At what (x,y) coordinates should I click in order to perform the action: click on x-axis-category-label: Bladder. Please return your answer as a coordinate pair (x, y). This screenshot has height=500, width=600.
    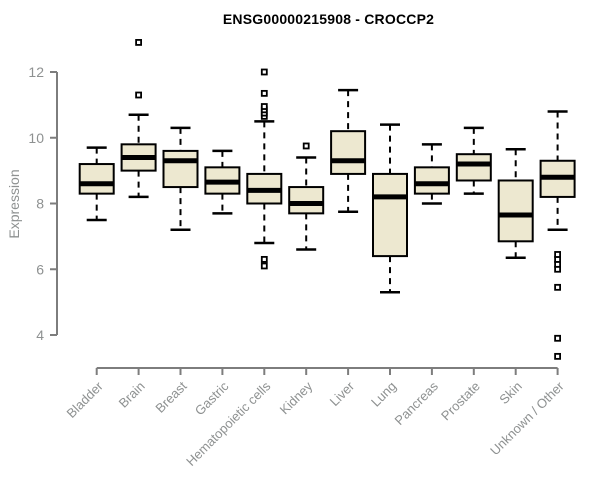
    Looking at the image, I should click on (85, 399).